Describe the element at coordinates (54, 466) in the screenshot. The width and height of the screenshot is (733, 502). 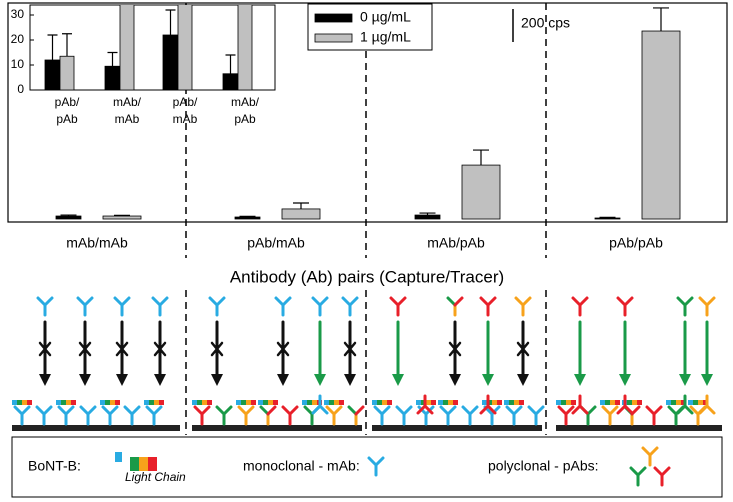
I see `toxin-label: BoNT-B:` at that location.